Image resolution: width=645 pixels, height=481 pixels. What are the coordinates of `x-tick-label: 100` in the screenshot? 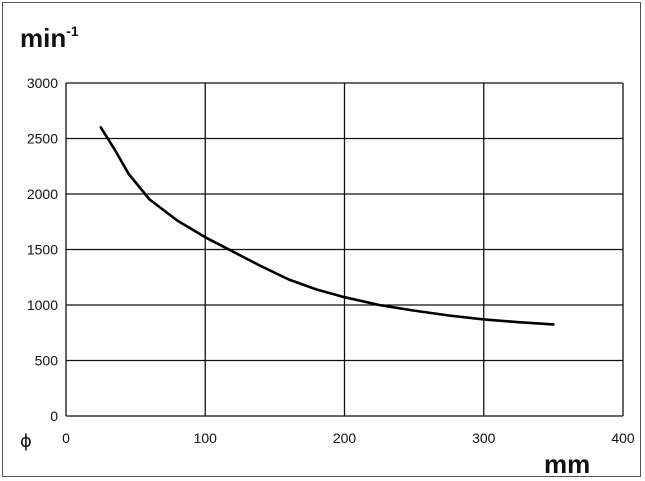 It's located at (206, 438).